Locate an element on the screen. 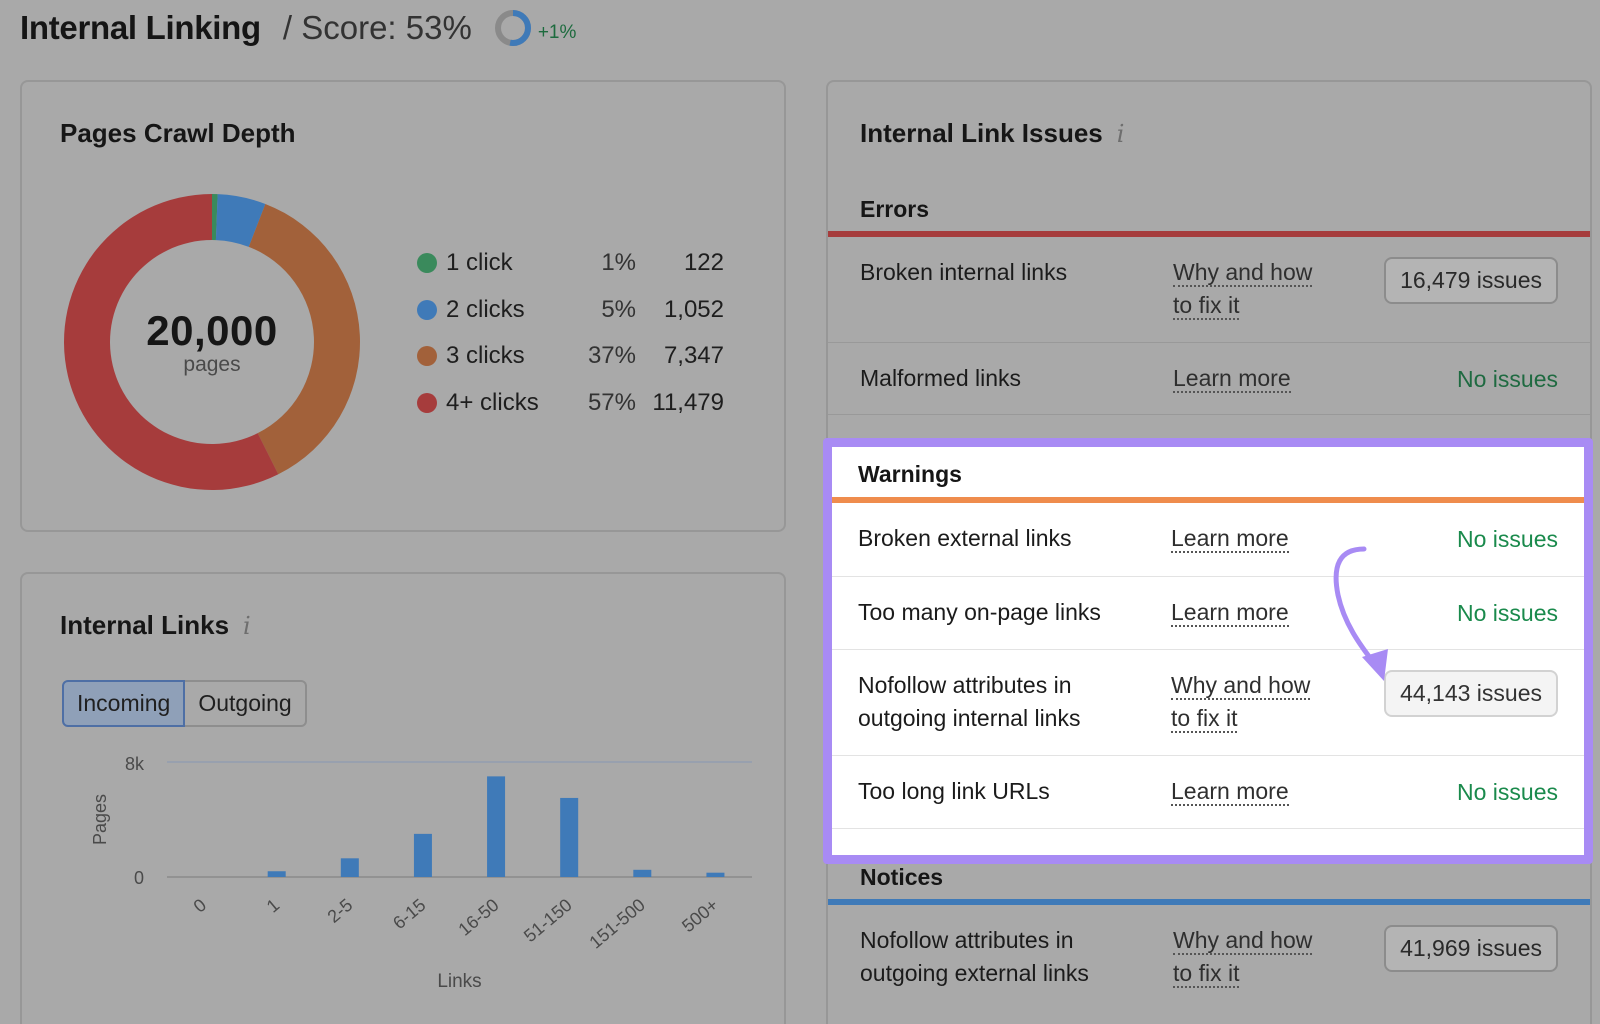  x-tick-label: 2-5 is located at coordinates (340, 911).